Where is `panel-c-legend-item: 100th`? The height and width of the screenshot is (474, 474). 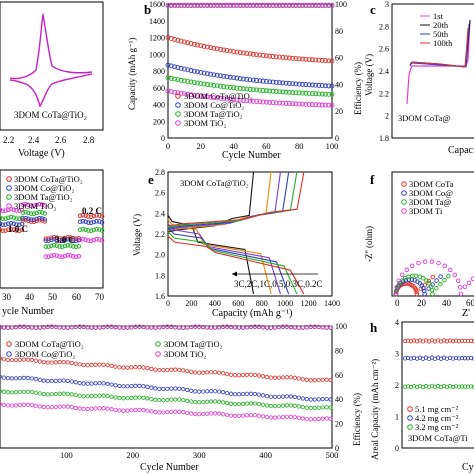
panel-c-legend-item: 100th is located at coordinates (443, 43).